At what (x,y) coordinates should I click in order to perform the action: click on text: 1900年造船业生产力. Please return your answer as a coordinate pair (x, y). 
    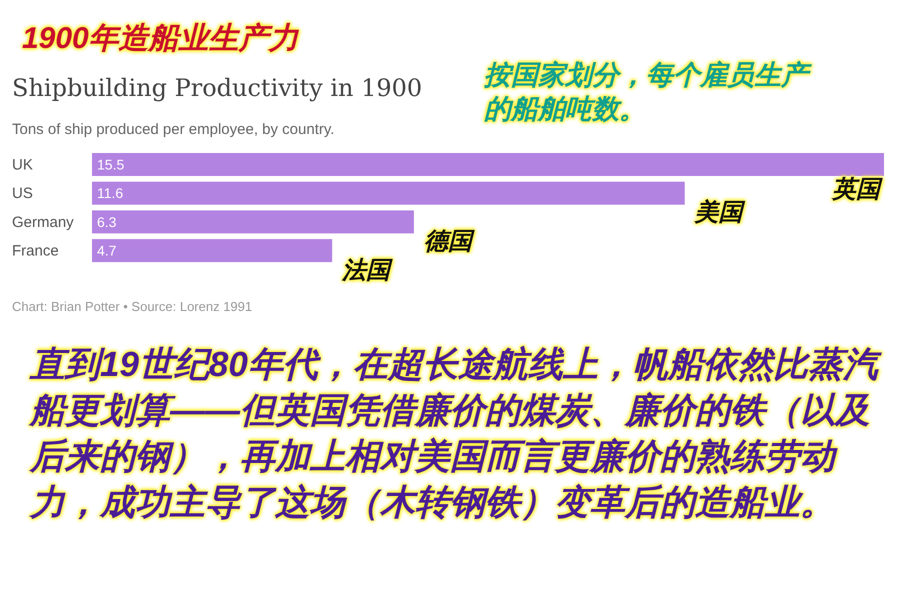
    Looking at the image, I should click on (160, 39).